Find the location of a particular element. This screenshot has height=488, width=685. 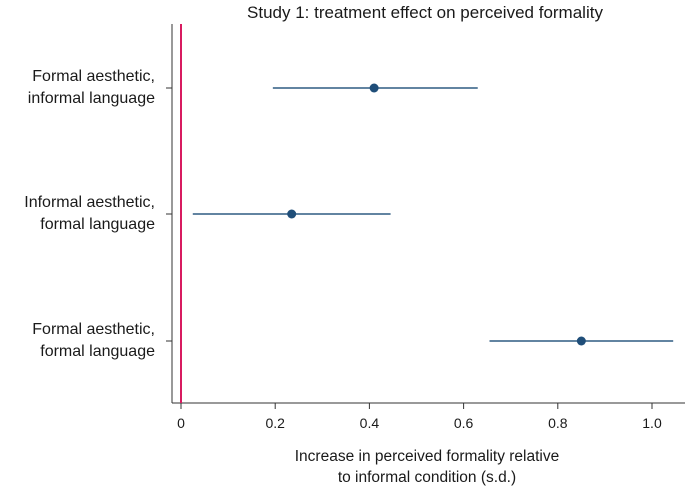

x-tick-label: 0 is located at coordinates (181, 423).